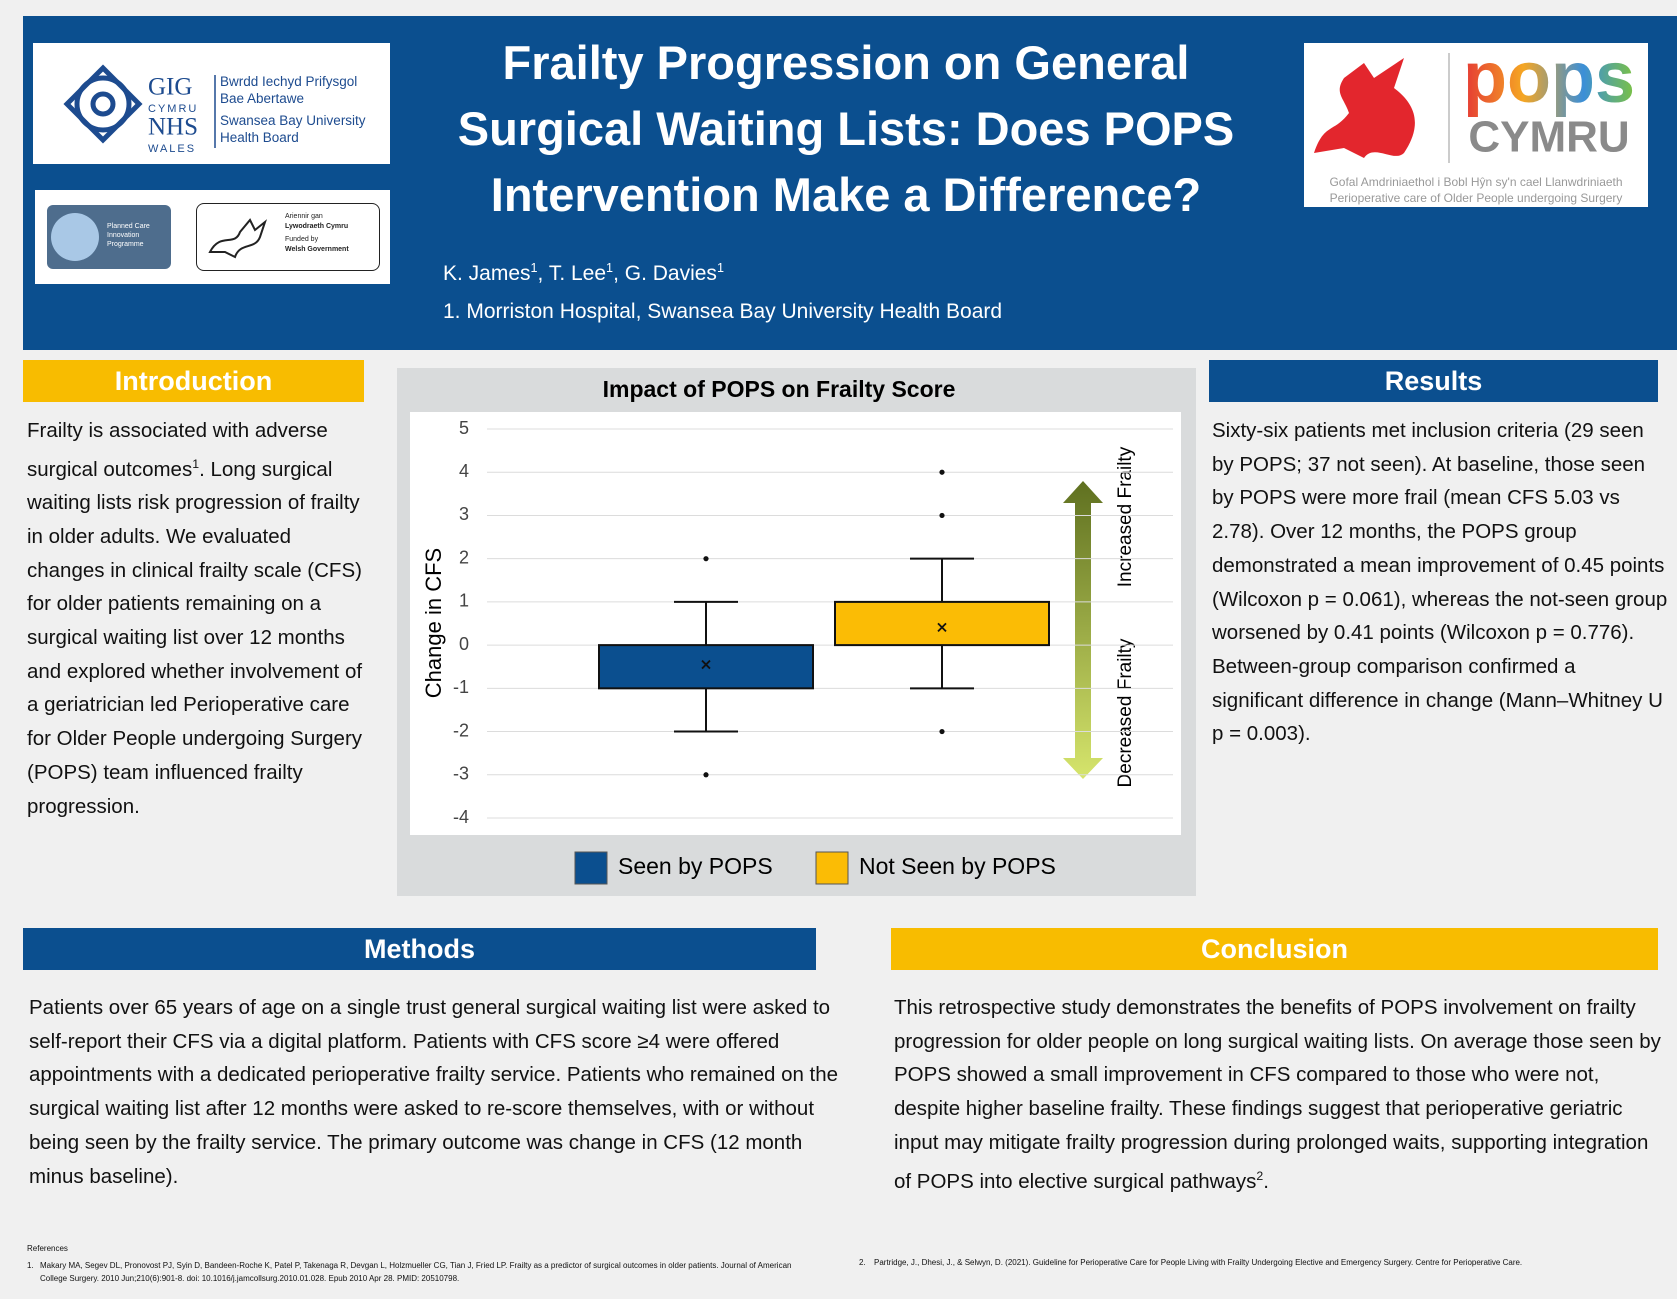 Image resolution: width=1677 pixels, height=1299 pixels. What do you see at coordinates (862, 1262) in the screenshot?
I see `reference-number: 2.` at bounding box center [862, 1262].